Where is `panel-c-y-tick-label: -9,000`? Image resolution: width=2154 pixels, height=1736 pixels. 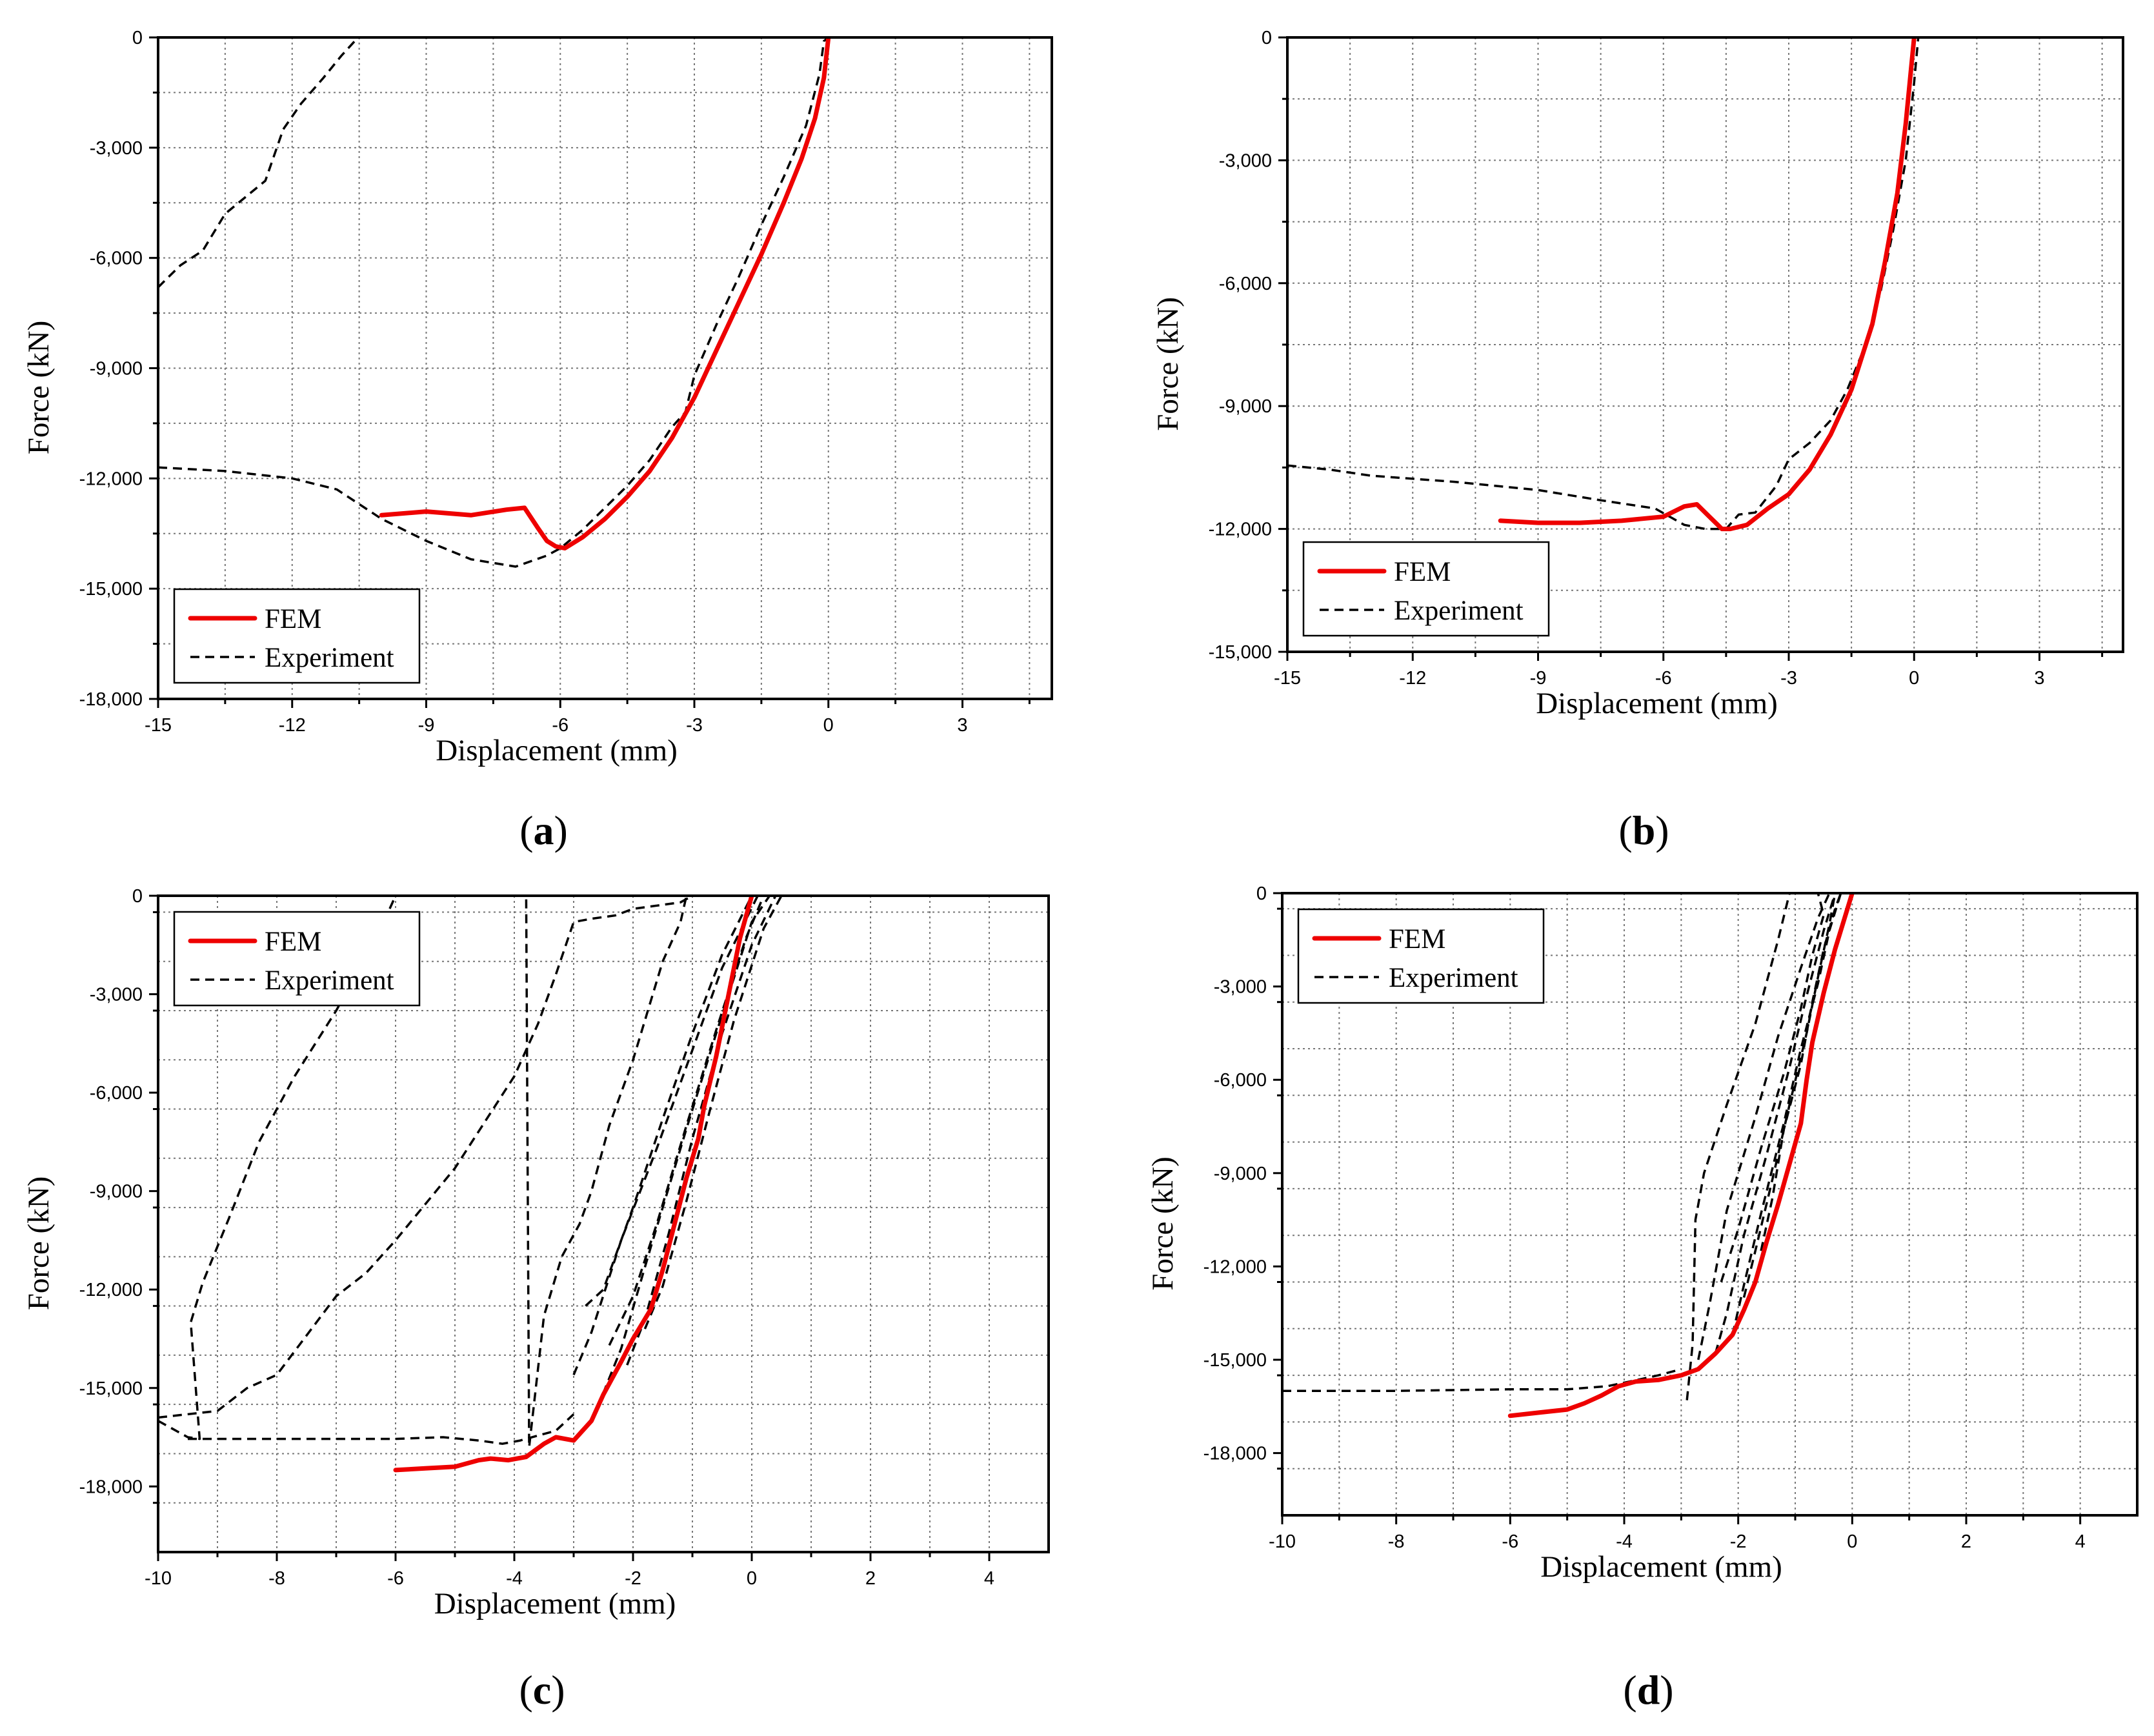 panel-c-y-tick-label: -9,000 is located at coordinates (116, 1192).